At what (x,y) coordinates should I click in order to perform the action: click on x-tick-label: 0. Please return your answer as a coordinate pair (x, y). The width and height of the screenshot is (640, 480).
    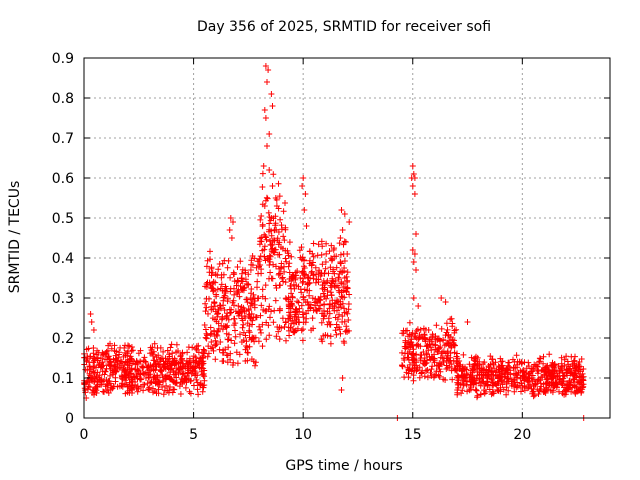
    Looking at the image, I should click on (84, 435).